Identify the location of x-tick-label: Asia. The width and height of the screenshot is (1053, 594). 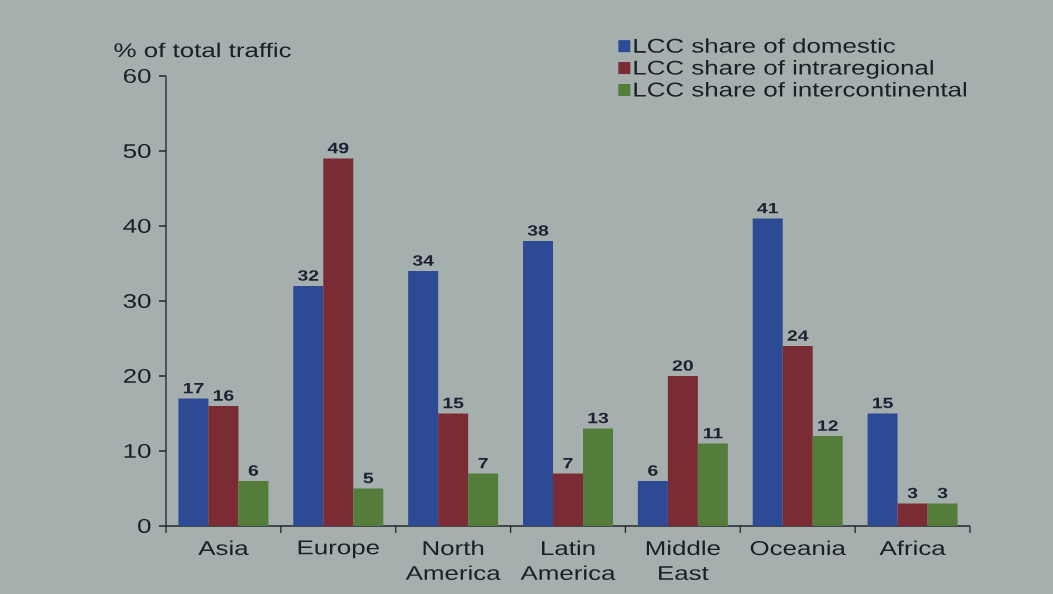
(223, 548).